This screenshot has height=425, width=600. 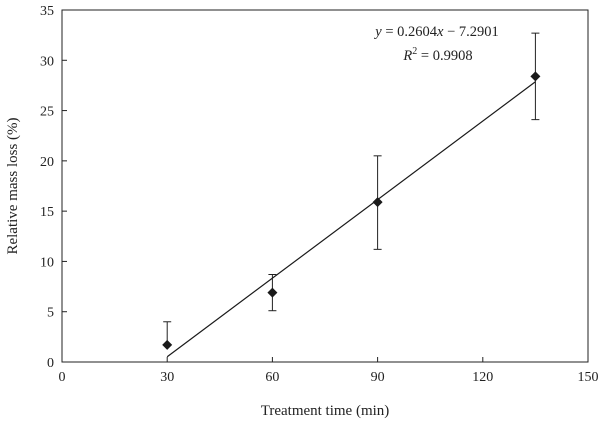 What do you see at coordinates (378, 377) in the screenshot?
I see `x-tick-label: 90` at bounding box center [378, 377].